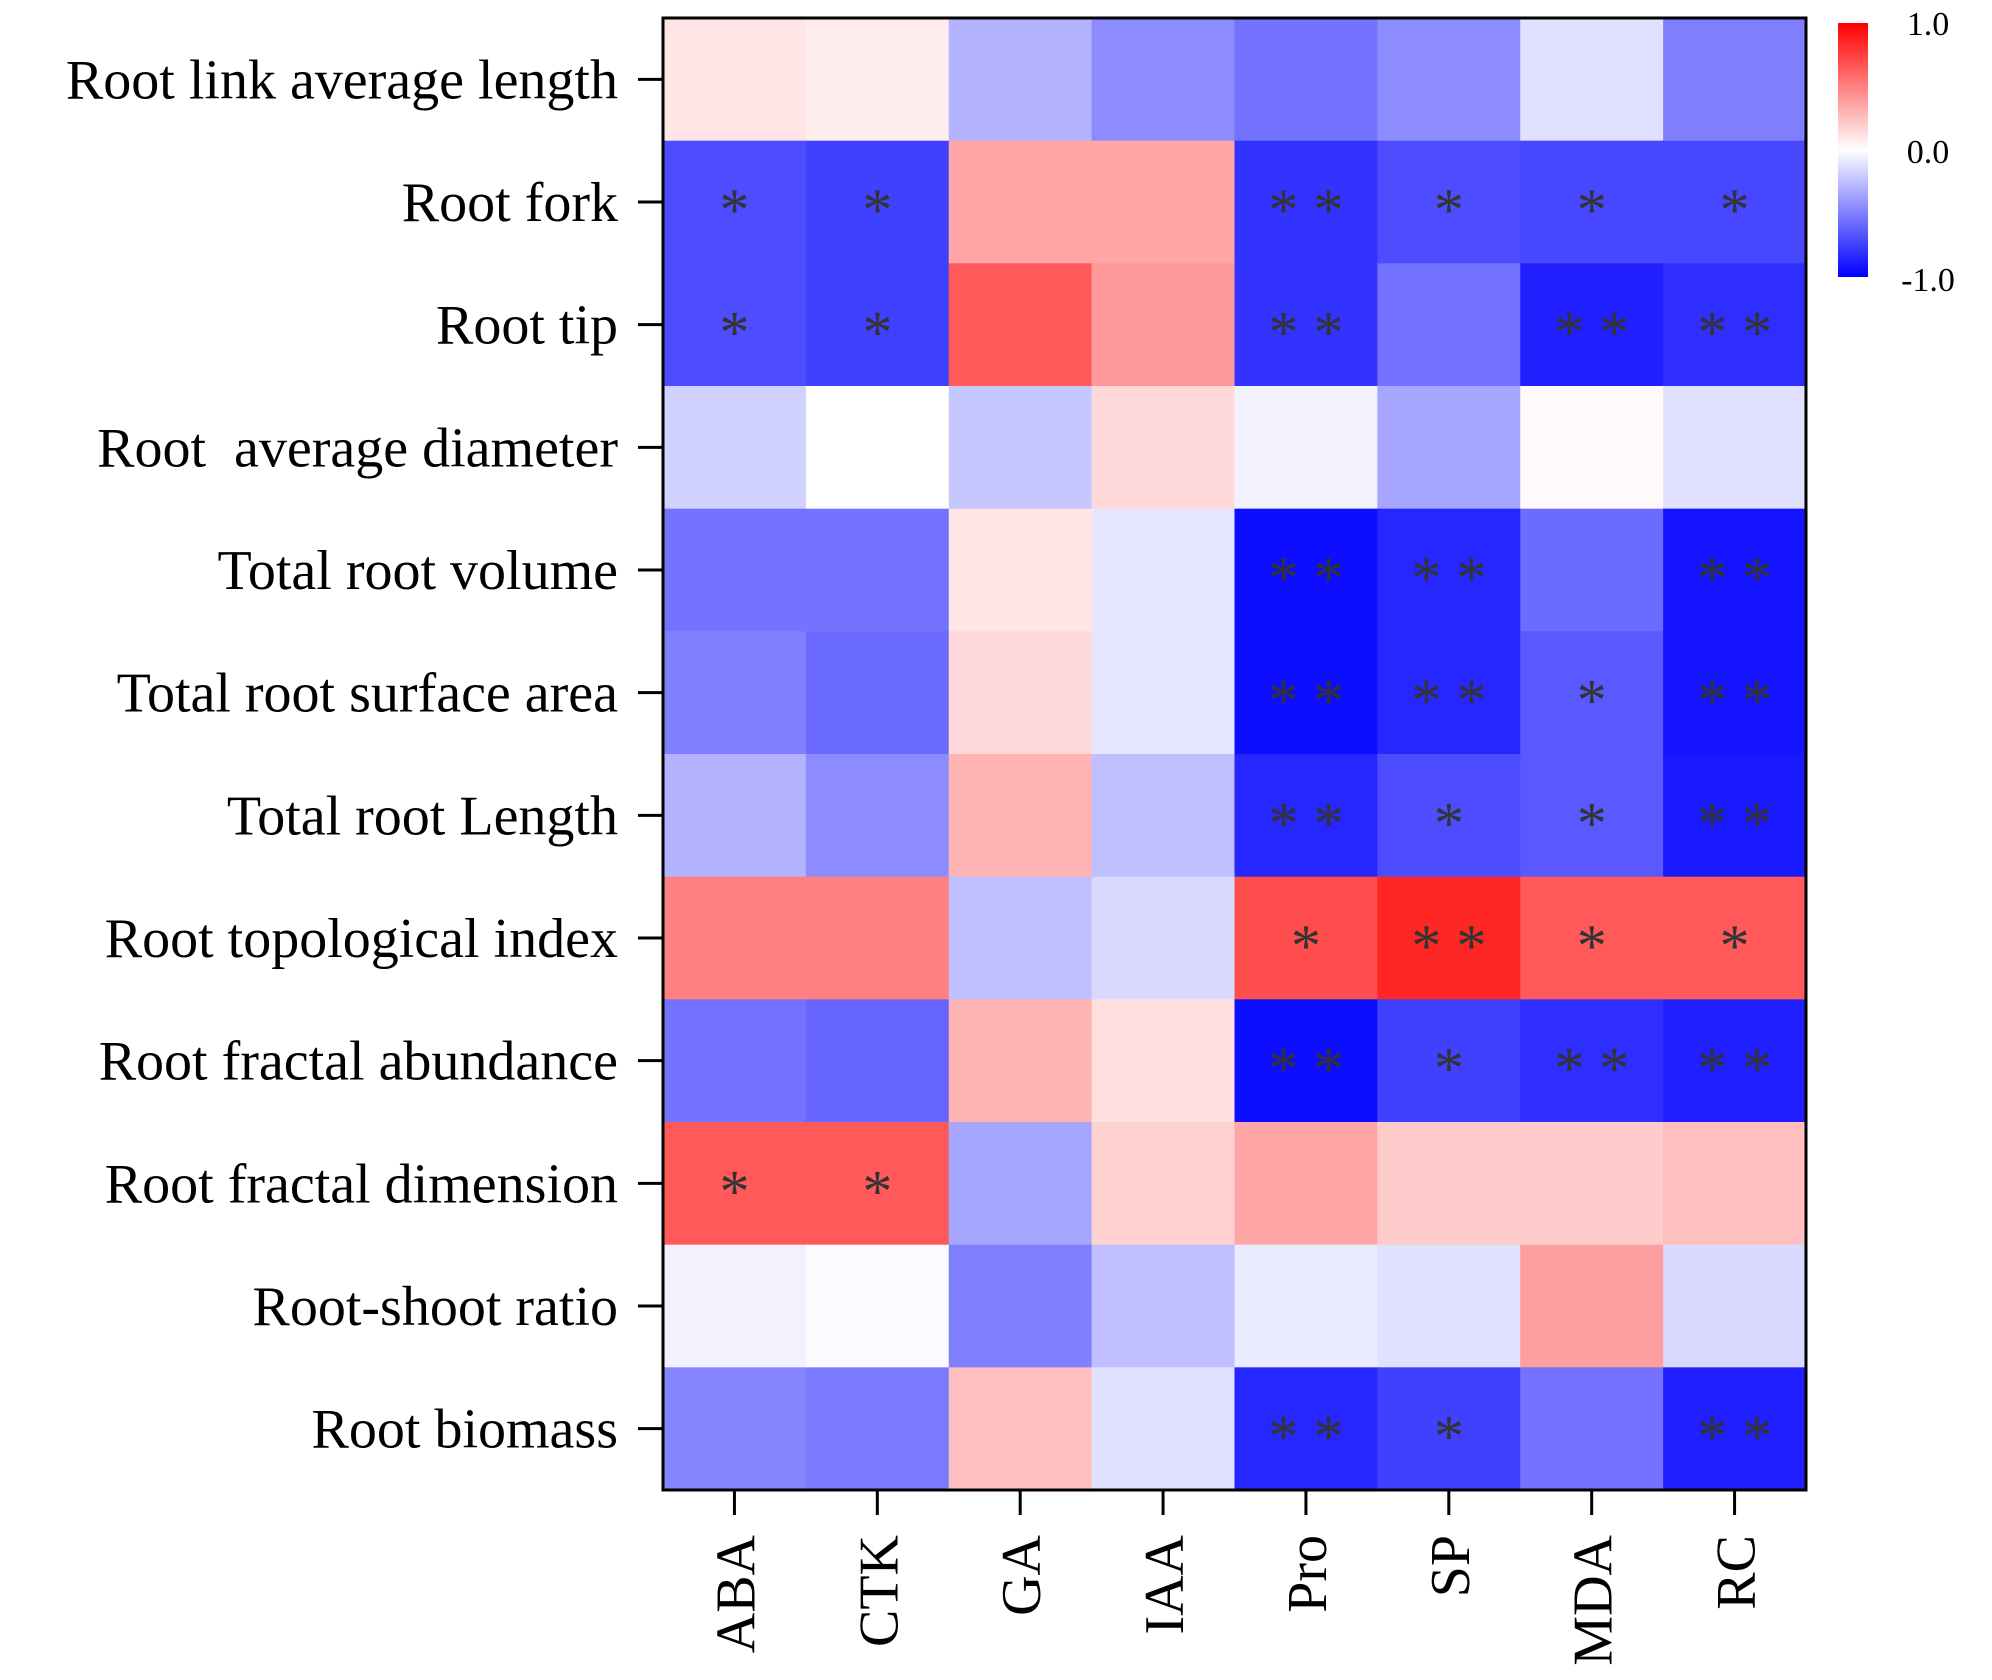  What do you see at coordinates (736, 1593) in the screenshot?
I see `column-label: ABA` at bounding box center [736, 1593].